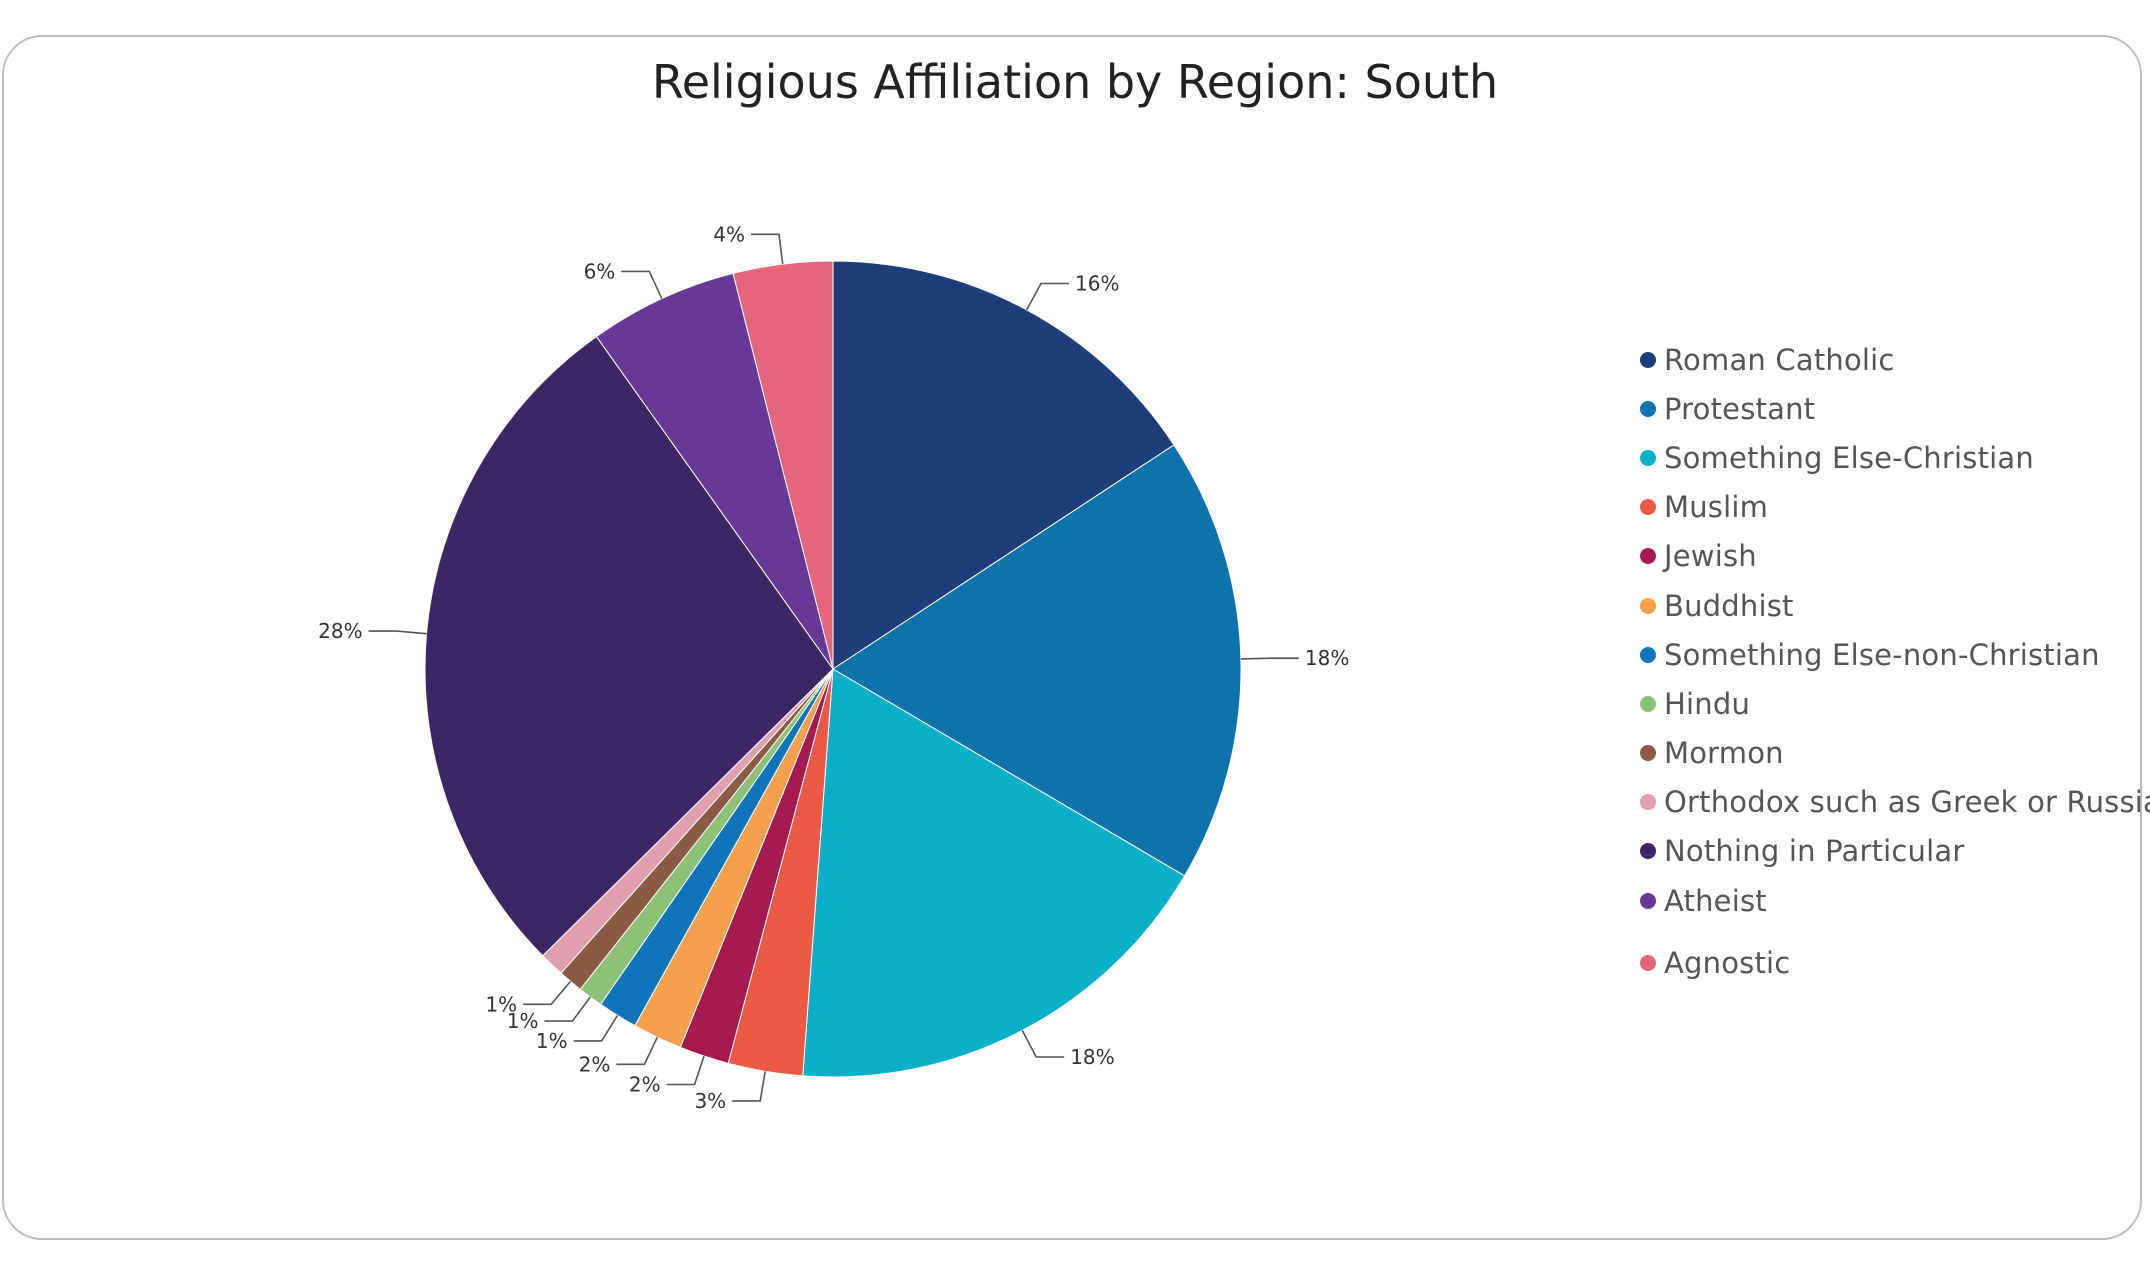 The image size is (2150, 1275). What do you see at coordinates (552, 1041) in the screenshot?
I see `data-label-something-else-non-christian: 1%` at bounding box center [552, 1041].